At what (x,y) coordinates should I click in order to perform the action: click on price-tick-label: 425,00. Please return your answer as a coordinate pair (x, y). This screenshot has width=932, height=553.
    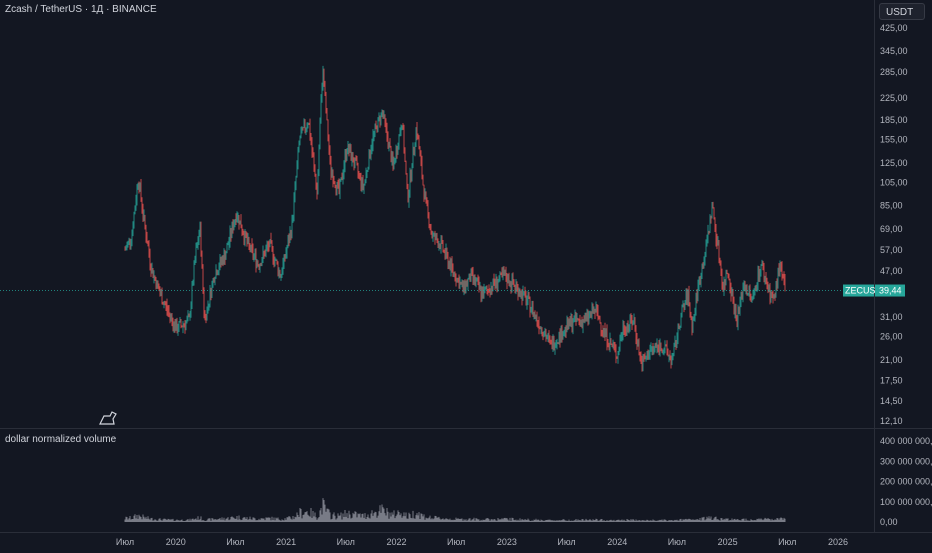
    Looking at the image, I should click on (894, 28).